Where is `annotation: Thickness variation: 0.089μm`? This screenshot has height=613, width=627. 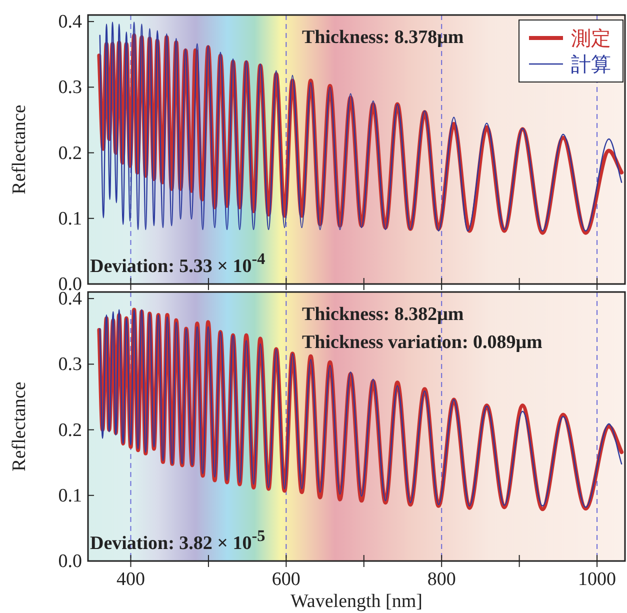
annotation: Thickness variation: 0.089μm is located at coordinates (422, 342).